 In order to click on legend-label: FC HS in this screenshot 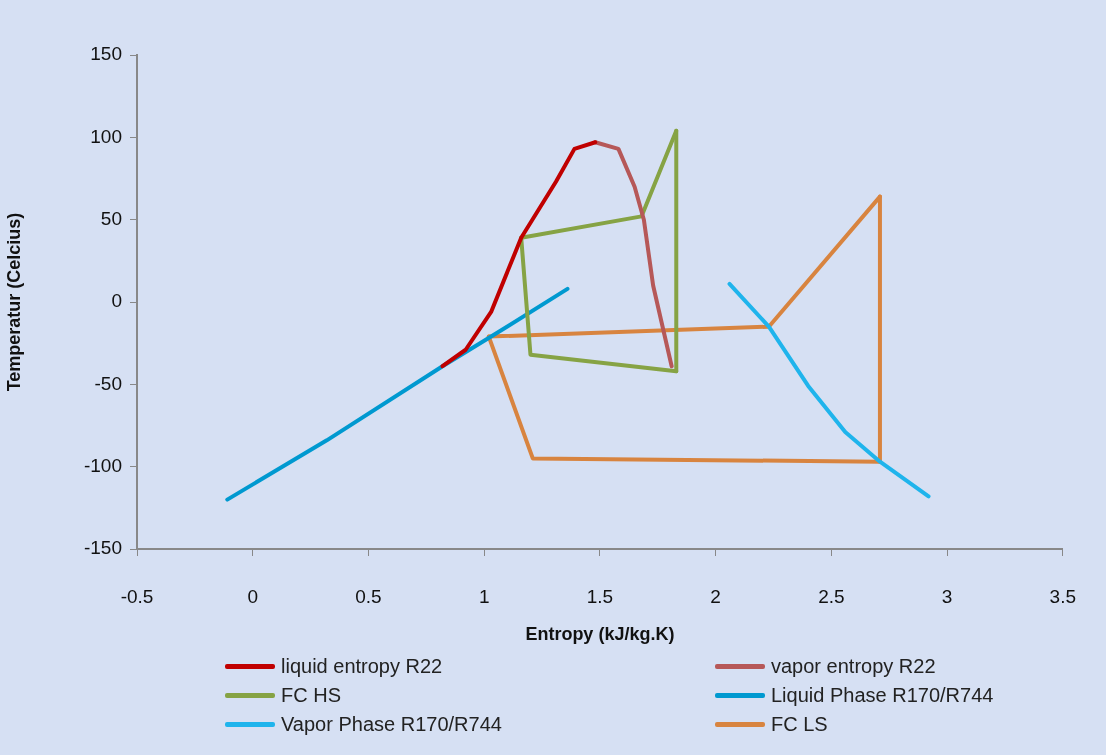, I will do `click(311, 695)`.